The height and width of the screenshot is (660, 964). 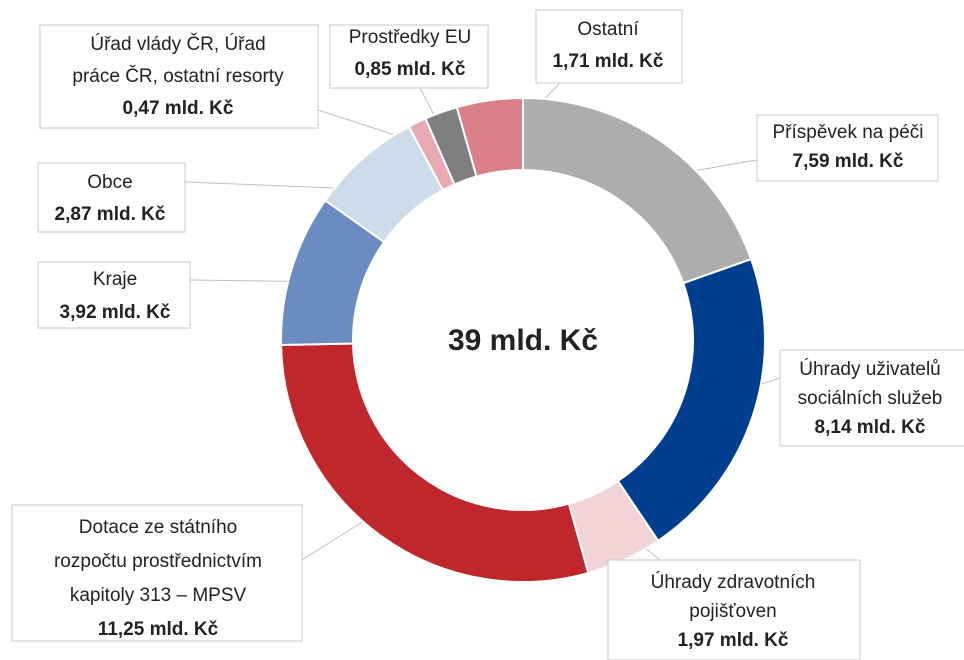 What do you see at coordinates (733, 640) in the screenshot?
I see `value-label: 1,97 mld. Kč` at bounding box center [733, 640].